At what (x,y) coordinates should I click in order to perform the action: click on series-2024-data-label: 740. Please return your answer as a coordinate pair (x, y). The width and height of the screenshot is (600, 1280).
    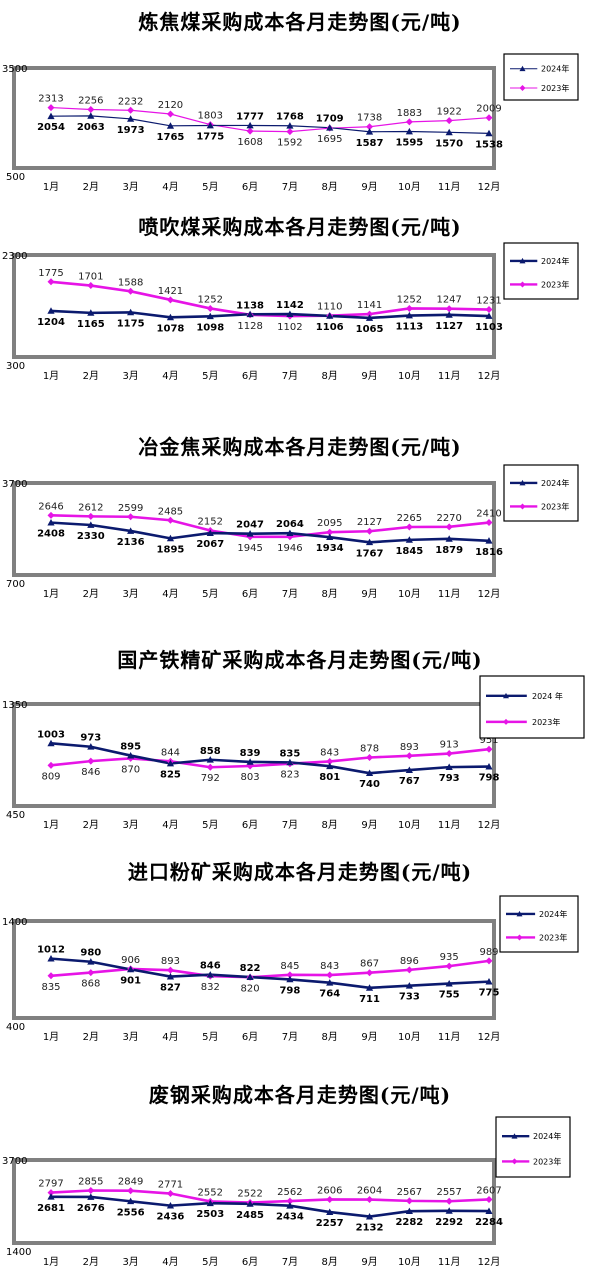
    Looking at the image, I should click on (369, 784).